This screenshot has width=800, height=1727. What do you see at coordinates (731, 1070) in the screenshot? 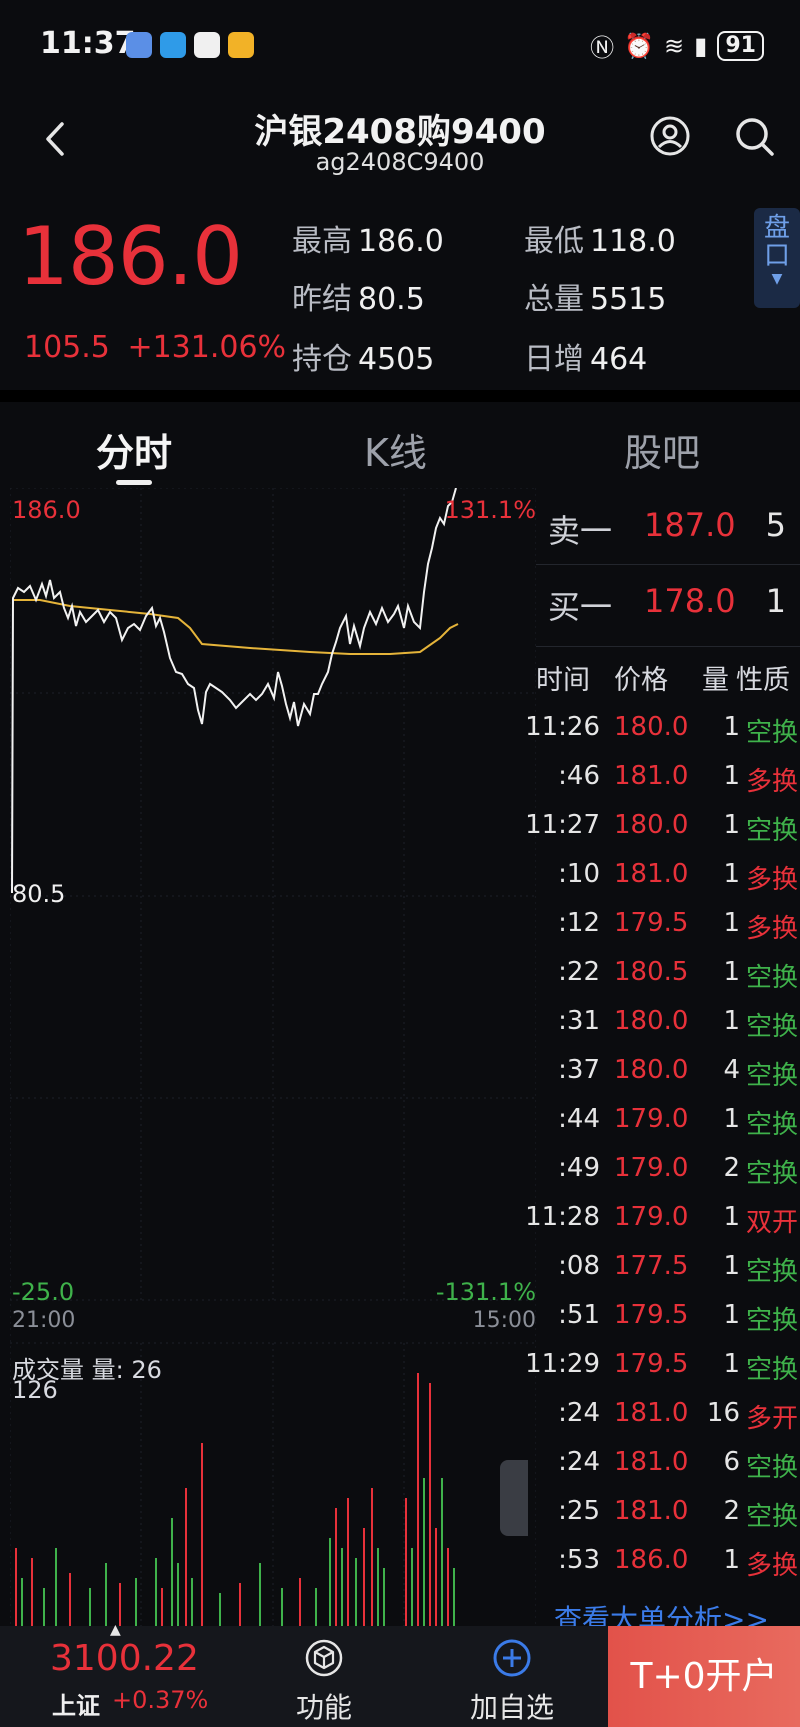
I see `trade-qty: 4` at bounding box center [731, 1070].